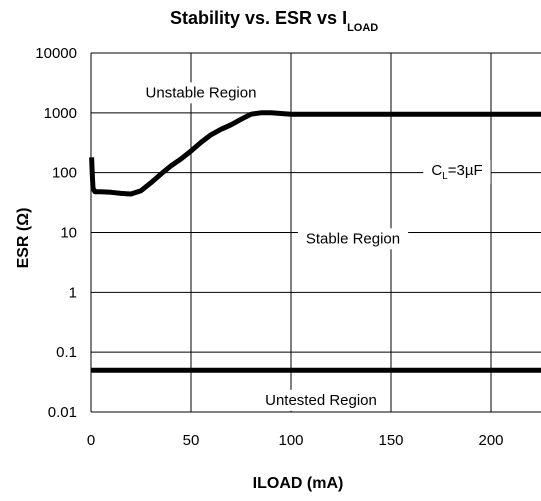  I want to click on x-tick-label-2: 100, so click(290, 440).